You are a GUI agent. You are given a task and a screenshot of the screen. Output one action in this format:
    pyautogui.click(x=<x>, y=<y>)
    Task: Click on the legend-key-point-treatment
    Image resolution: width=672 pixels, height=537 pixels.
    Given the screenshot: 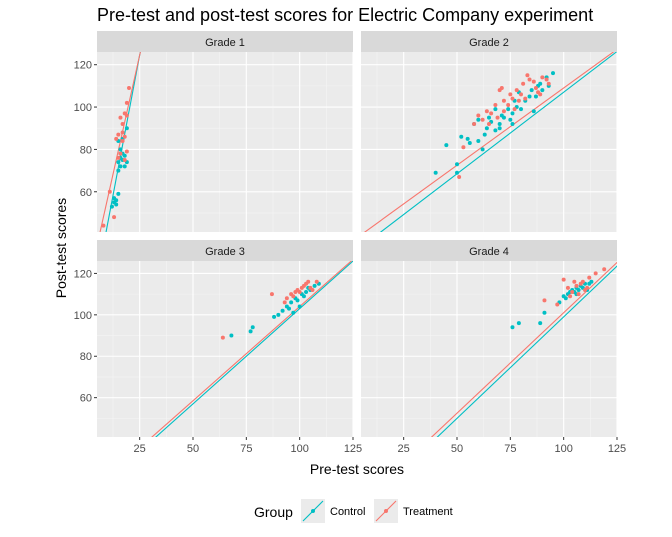 What is the action you would take?
    pyautogui.click(x=386, y=511)
    